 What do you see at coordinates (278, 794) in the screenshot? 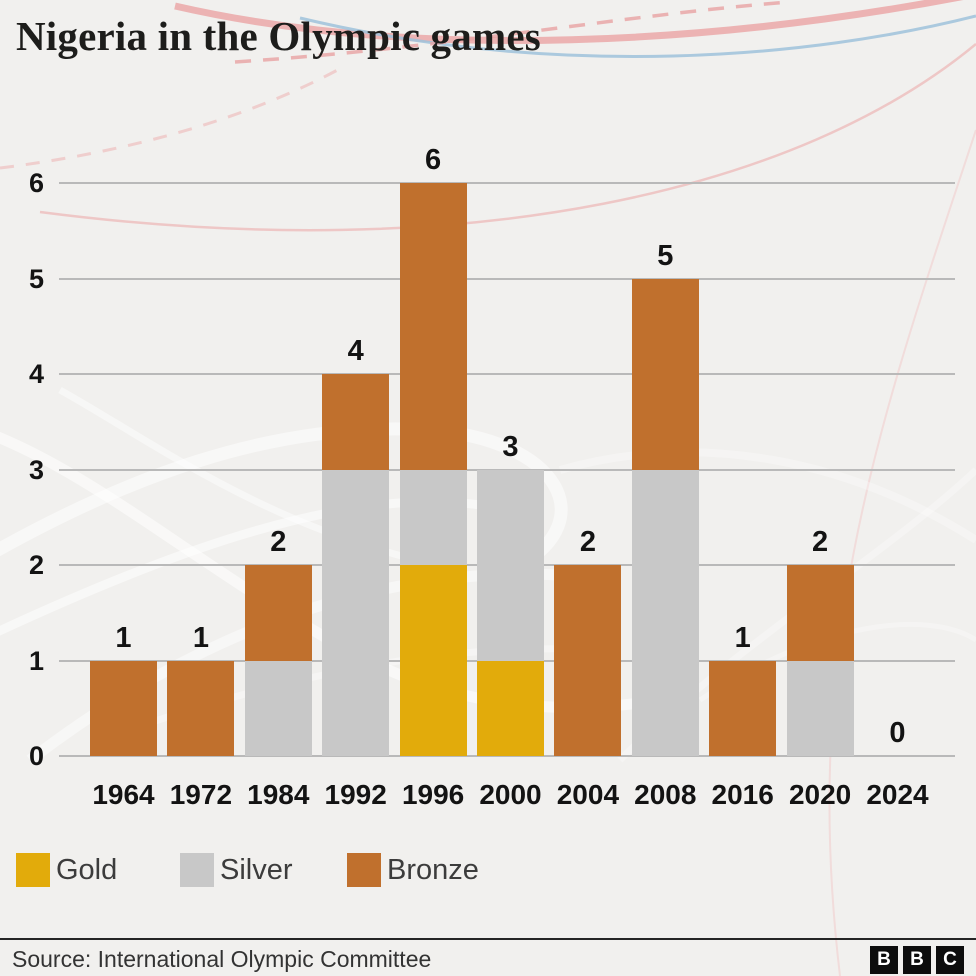
I see `x-axis-label: 1984` at bounding box center [278, 794].